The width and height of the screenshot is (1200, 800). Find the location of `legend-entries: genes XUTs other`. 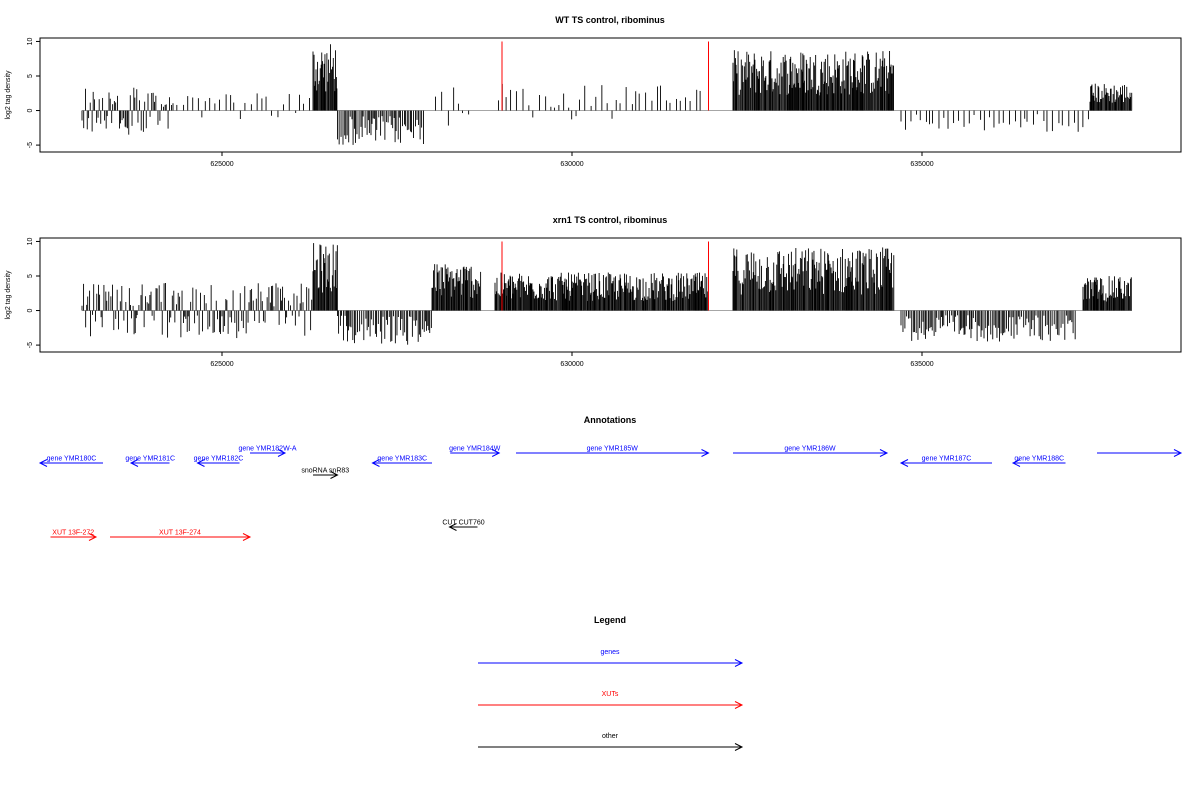

legend-entries: genes XUTs other is located at coordinates (611, 700).